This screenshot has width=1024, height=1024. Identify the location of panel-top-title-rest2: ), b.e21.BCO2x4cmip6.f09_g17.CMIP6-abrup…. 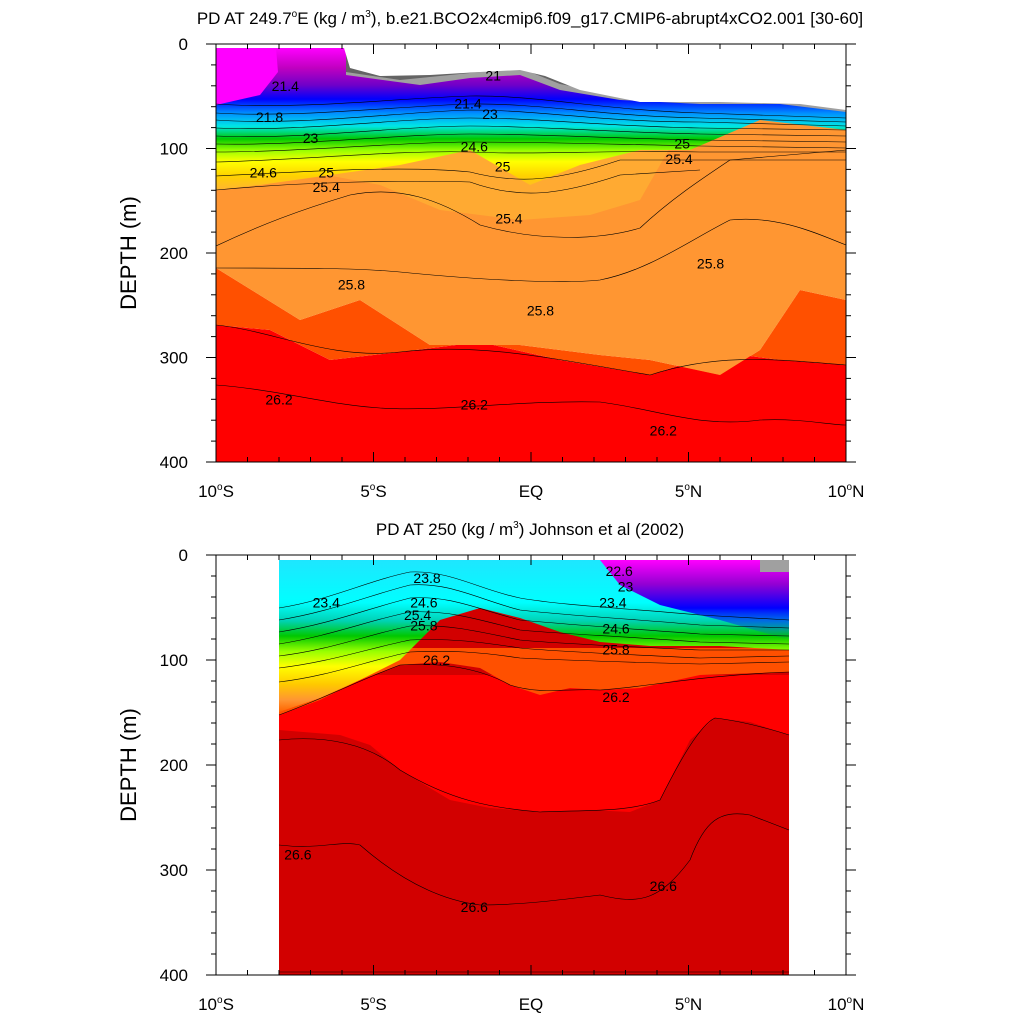
(617, 18).